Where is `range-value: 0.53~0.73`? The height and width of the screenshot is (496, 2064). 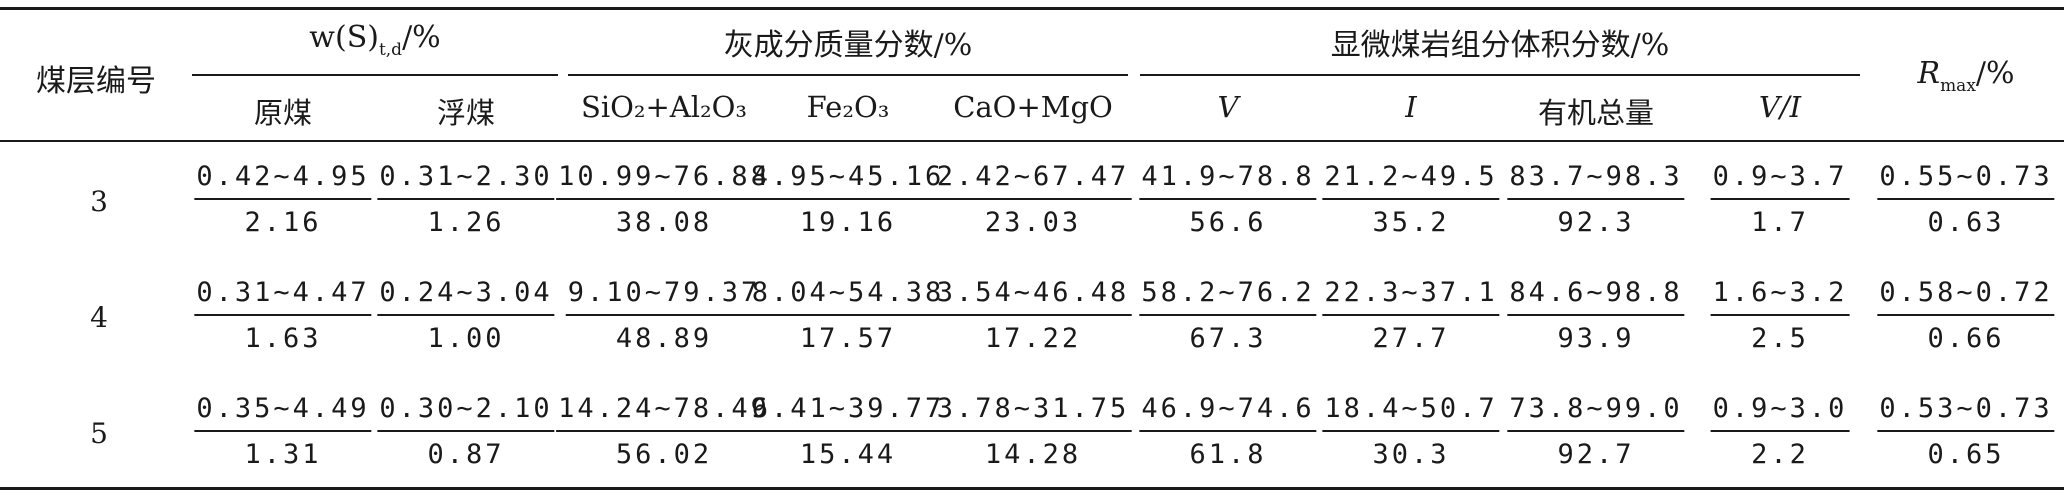
range-value: 0.53~0.73 is located at coordinates (1966, 411).